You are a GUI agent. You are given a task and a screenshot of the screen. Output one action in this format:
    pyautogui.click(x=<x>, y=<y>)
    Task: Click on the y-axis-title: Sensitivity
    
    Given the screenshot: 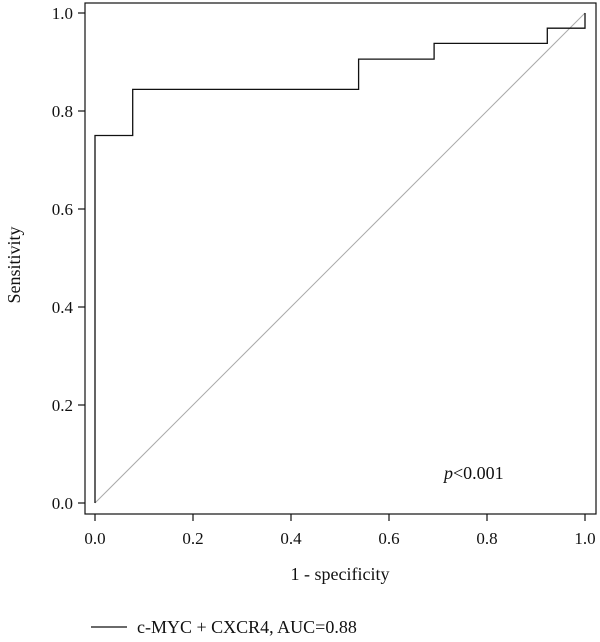 What is the action you would take?
    pyautogui.click(x=14, y=264)
    